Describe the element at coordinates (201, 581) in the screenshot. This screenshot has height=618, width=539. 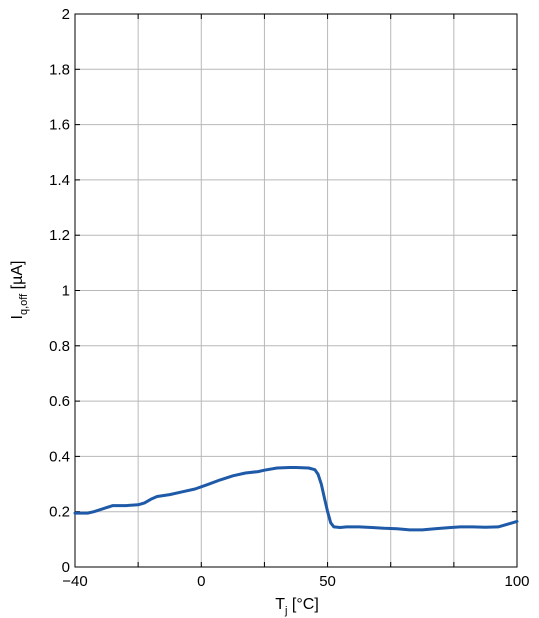
I see `x-tick-label: 0` at that location.